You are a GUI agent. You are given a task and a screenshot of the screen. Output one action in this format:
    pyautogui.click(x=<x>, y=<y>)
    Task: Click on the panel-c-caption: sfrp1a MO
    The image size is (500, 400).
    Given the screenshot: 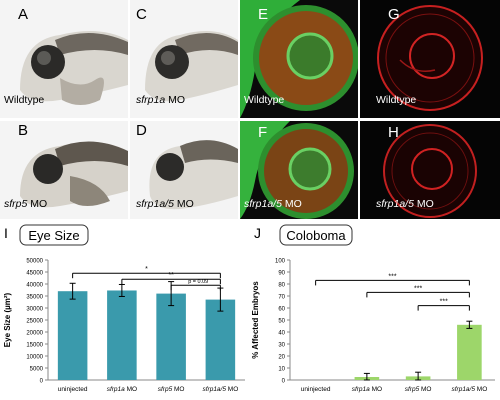 What is the action you would take?
    pyautogui.click(x=160, y=100)
    